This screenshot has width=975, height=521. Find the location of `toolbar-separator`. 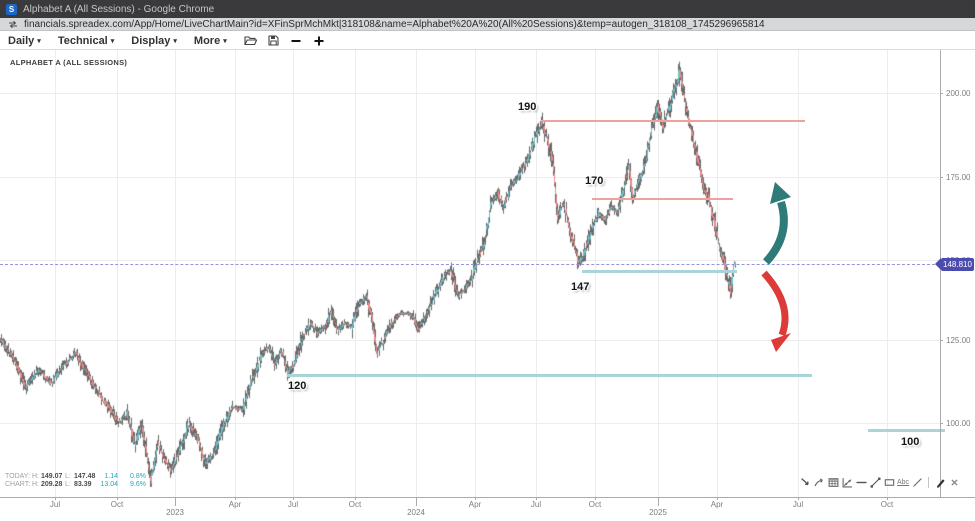

toolbar-separator is located at coordinates (929, 482).